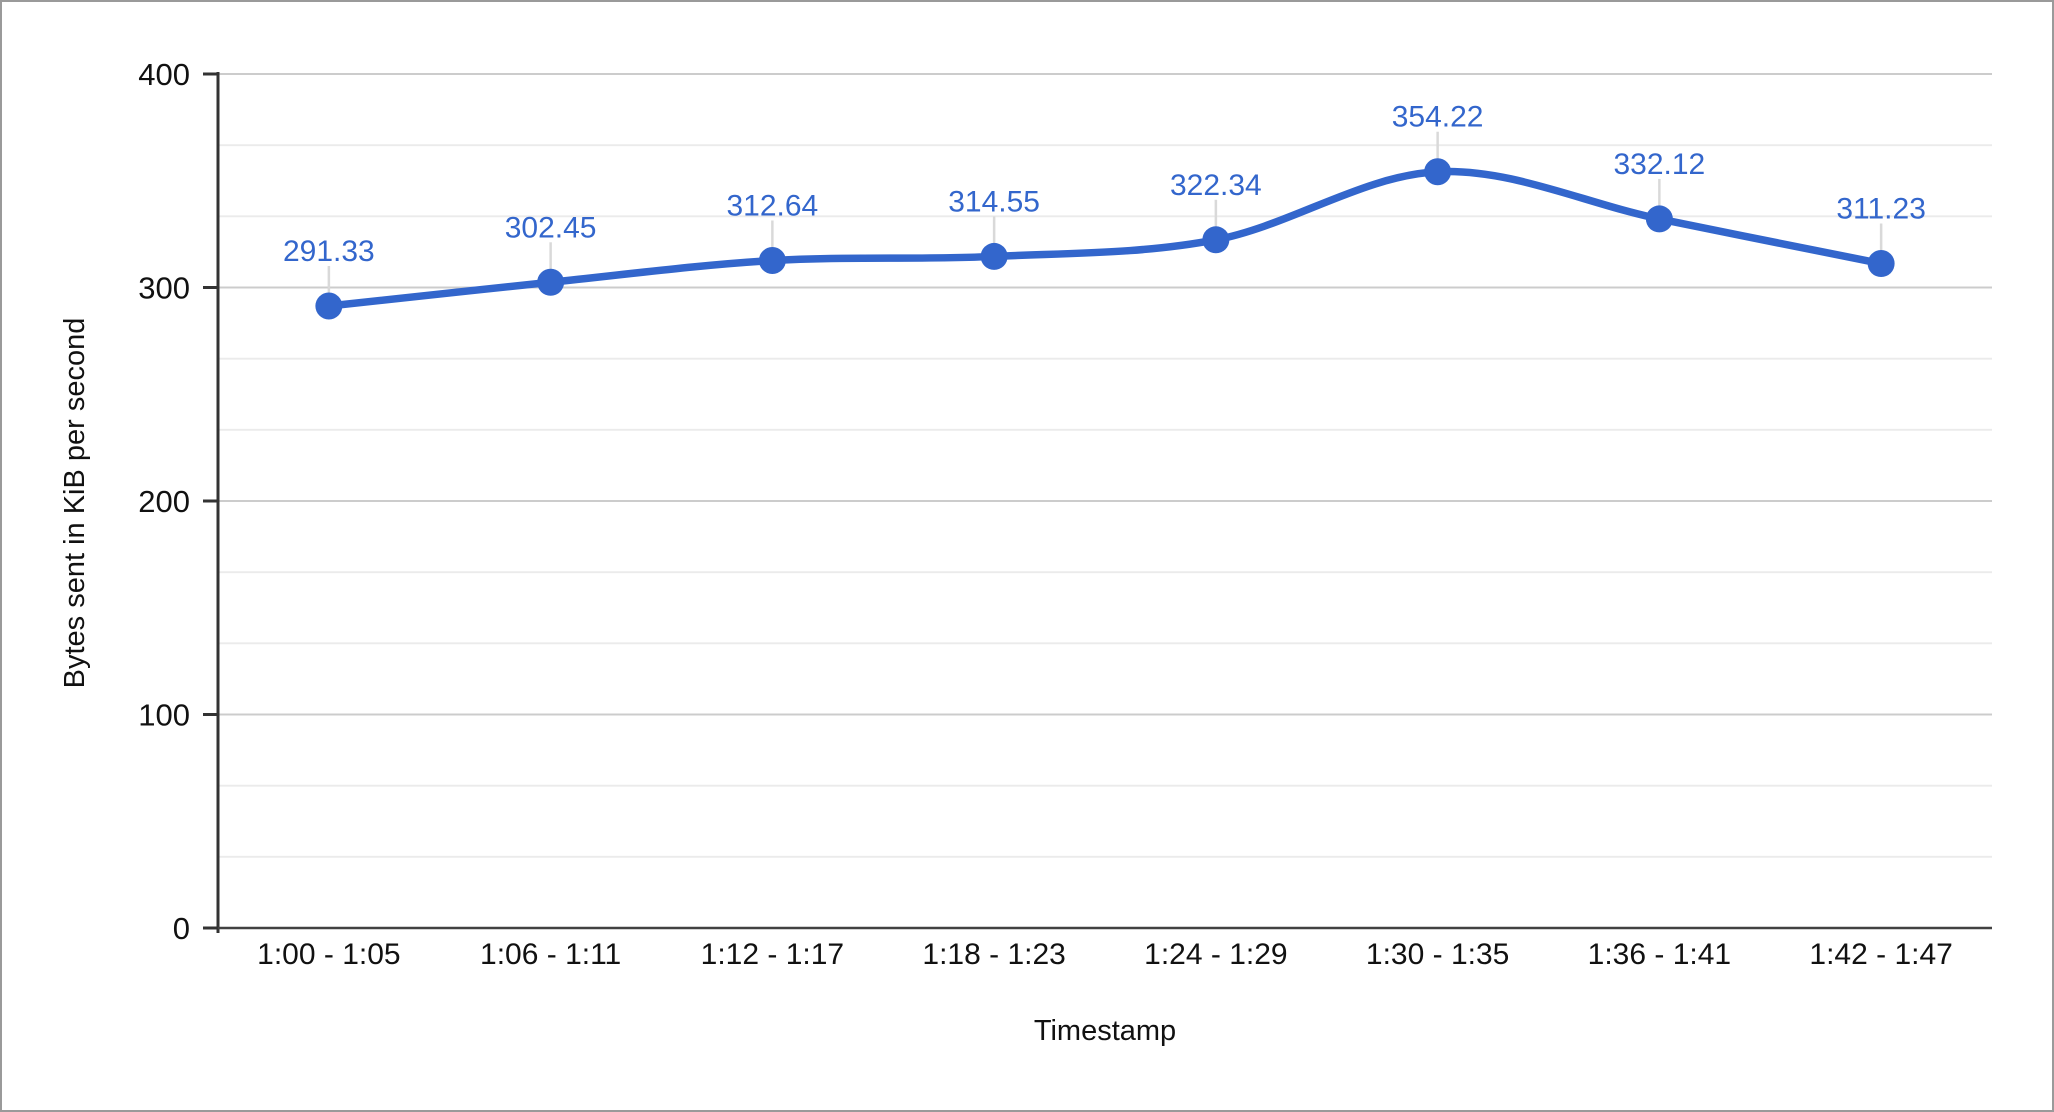 The height and width of the screenshot is (1112, 2054). Describe the element at coordinates (772, 954) in the screenshot. I see `x-tick-label: 1:12 - 1:17` at that location.